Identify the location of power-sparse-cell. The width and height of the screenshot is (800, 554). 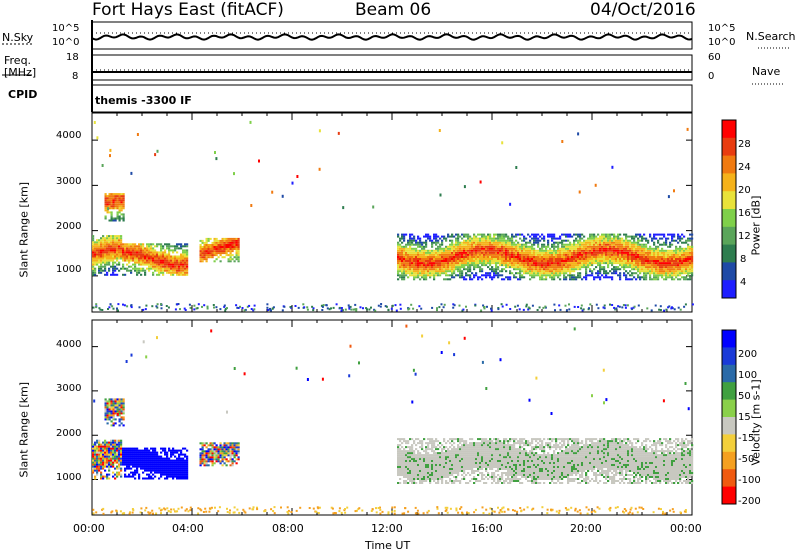
(292, 183).